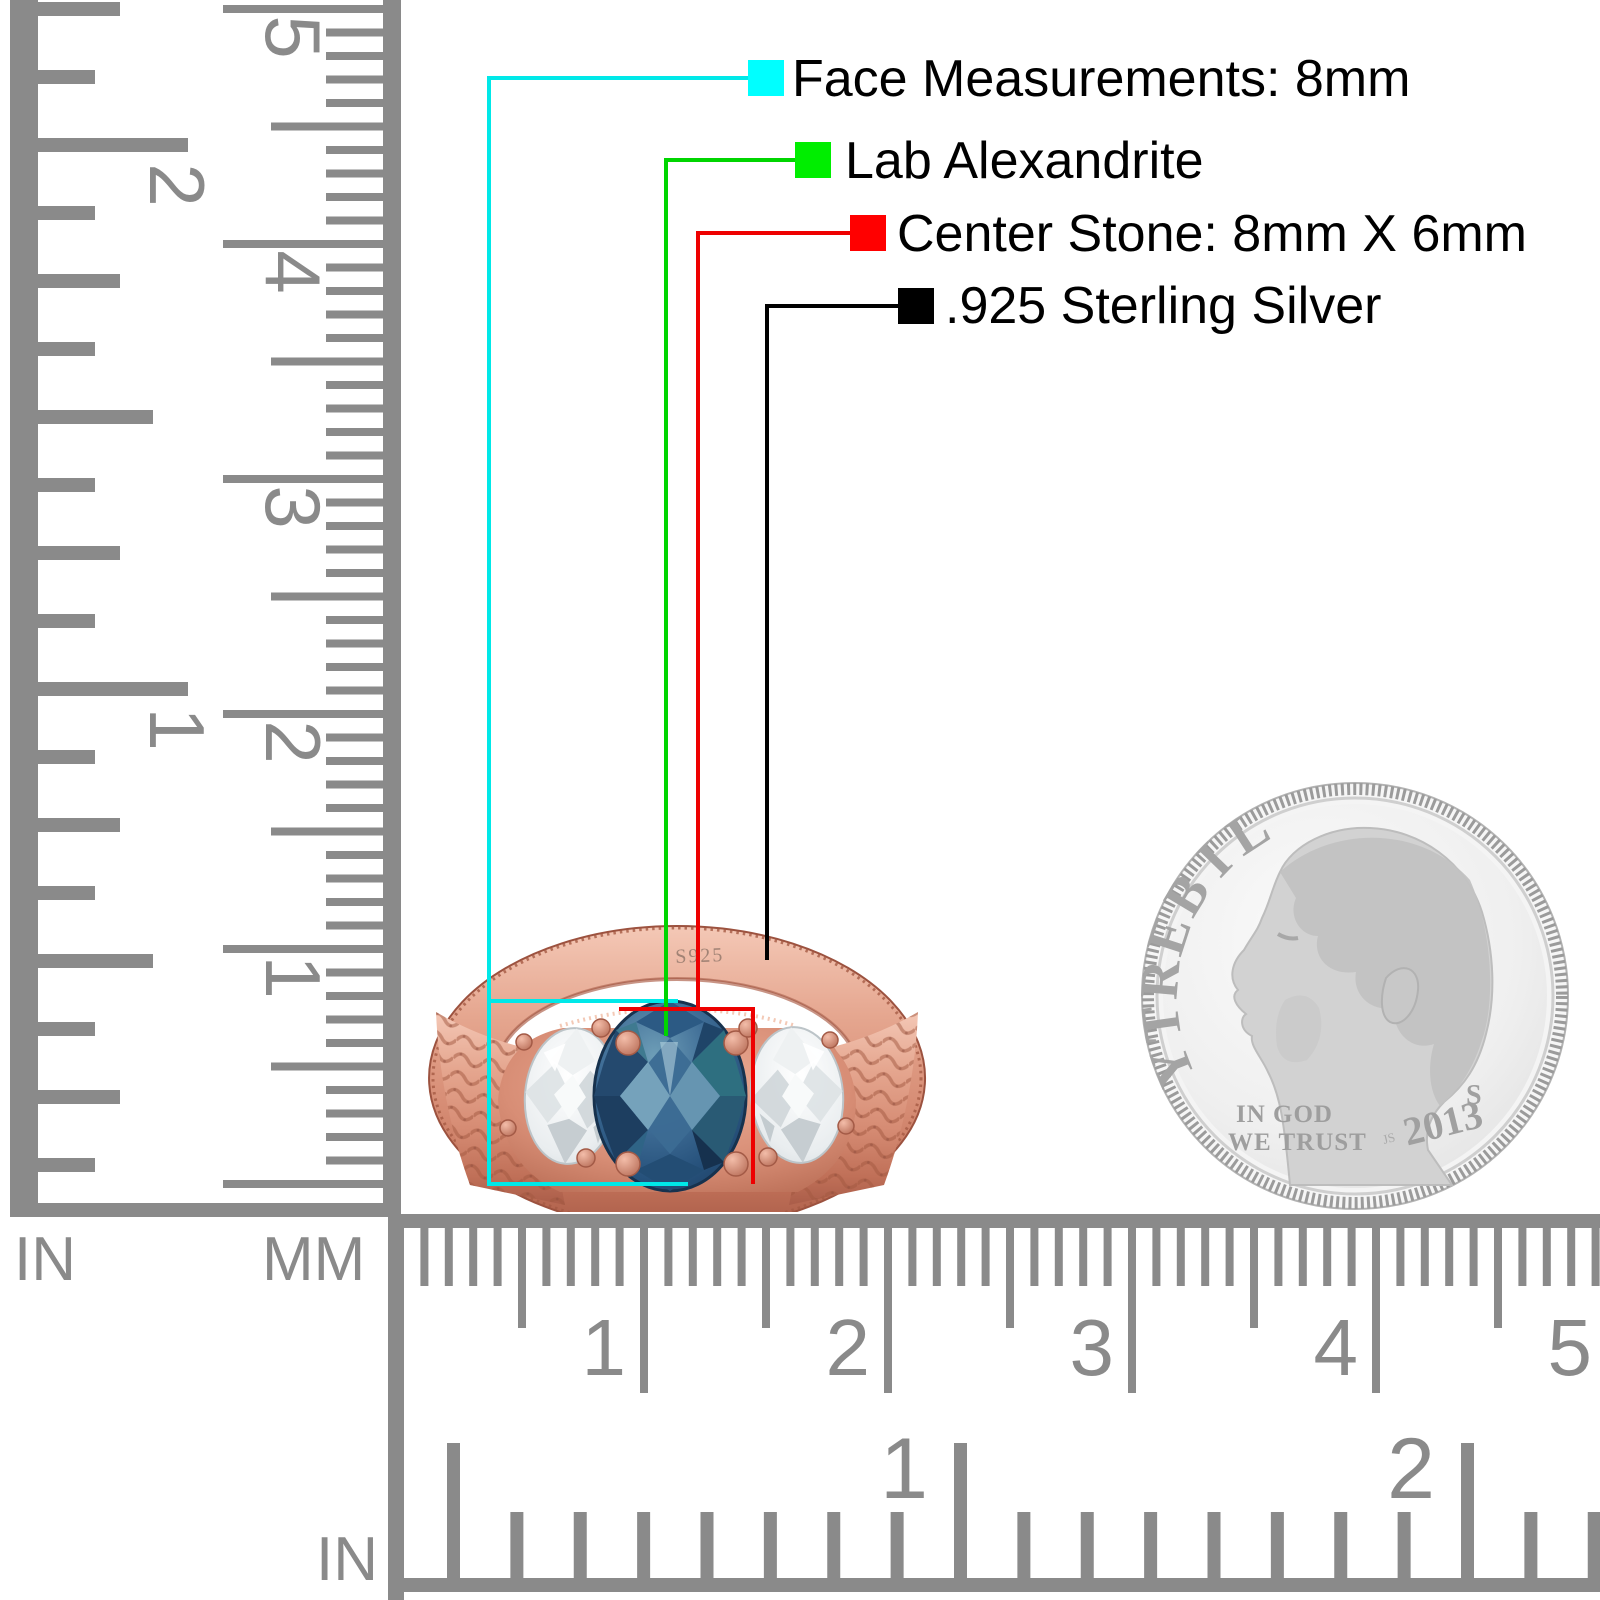  I want to click on legend-label-center-stone: Center Stone: 8mm X 6mm, so click(1212, 234).